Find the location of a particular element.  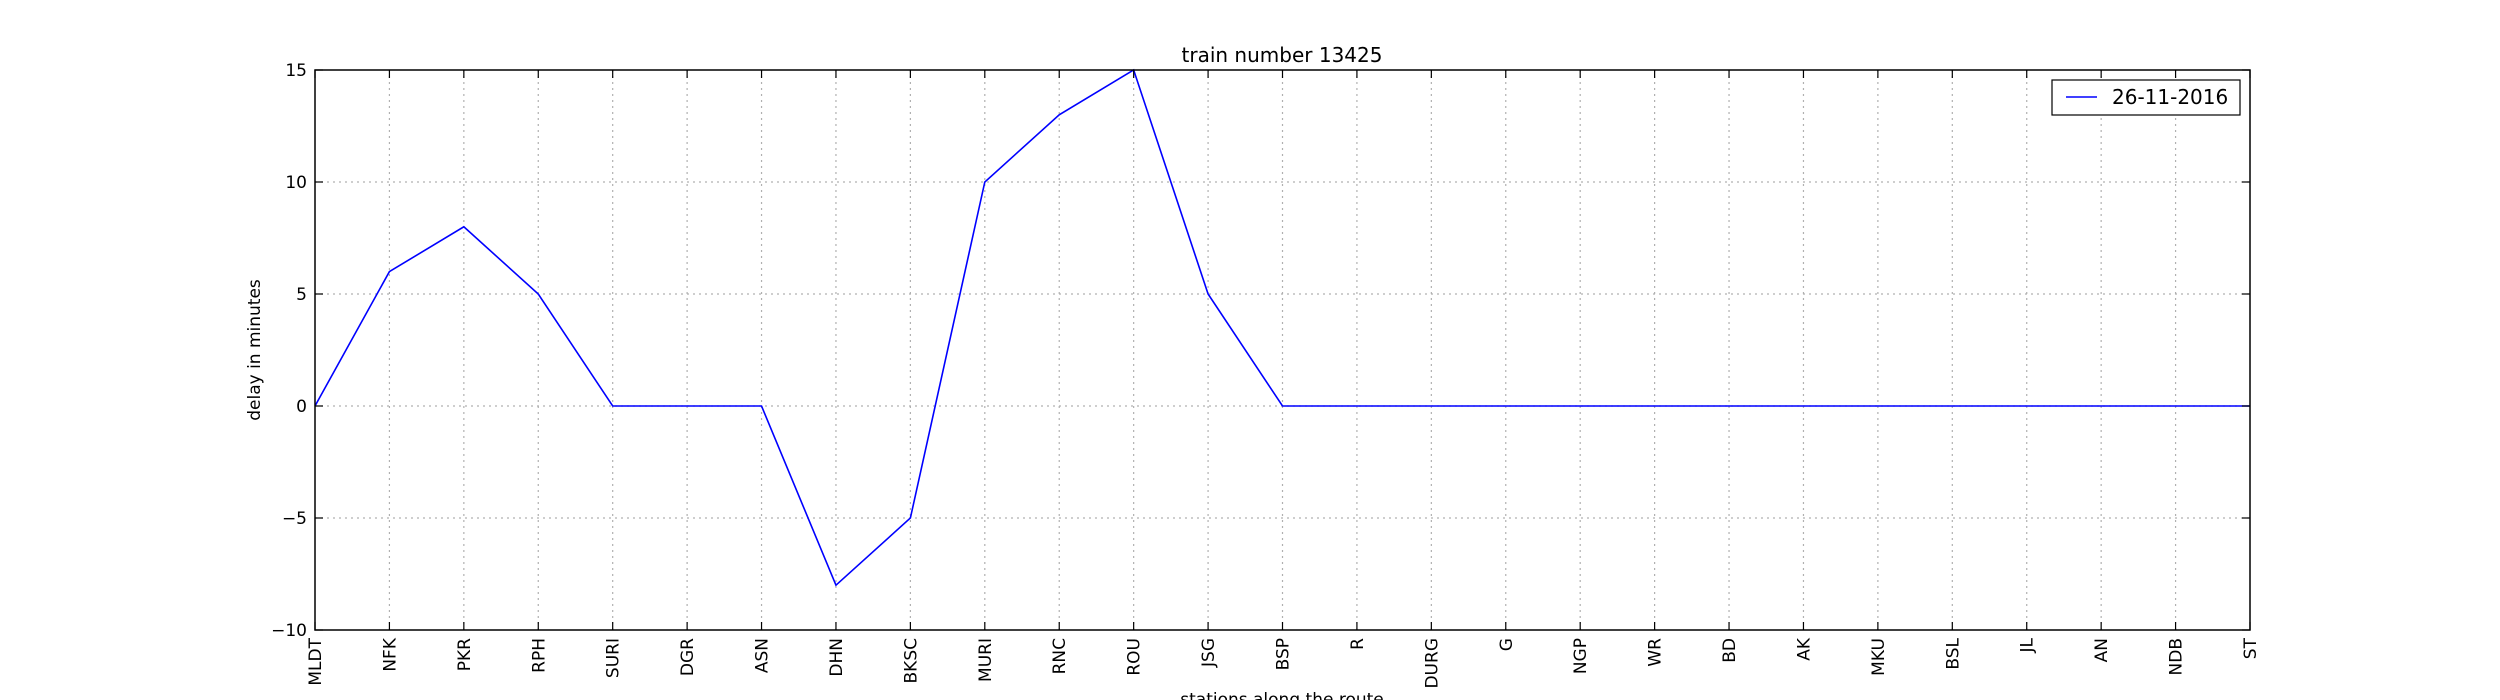

x-tick-label: RPH is located at coordinates (539, 655).